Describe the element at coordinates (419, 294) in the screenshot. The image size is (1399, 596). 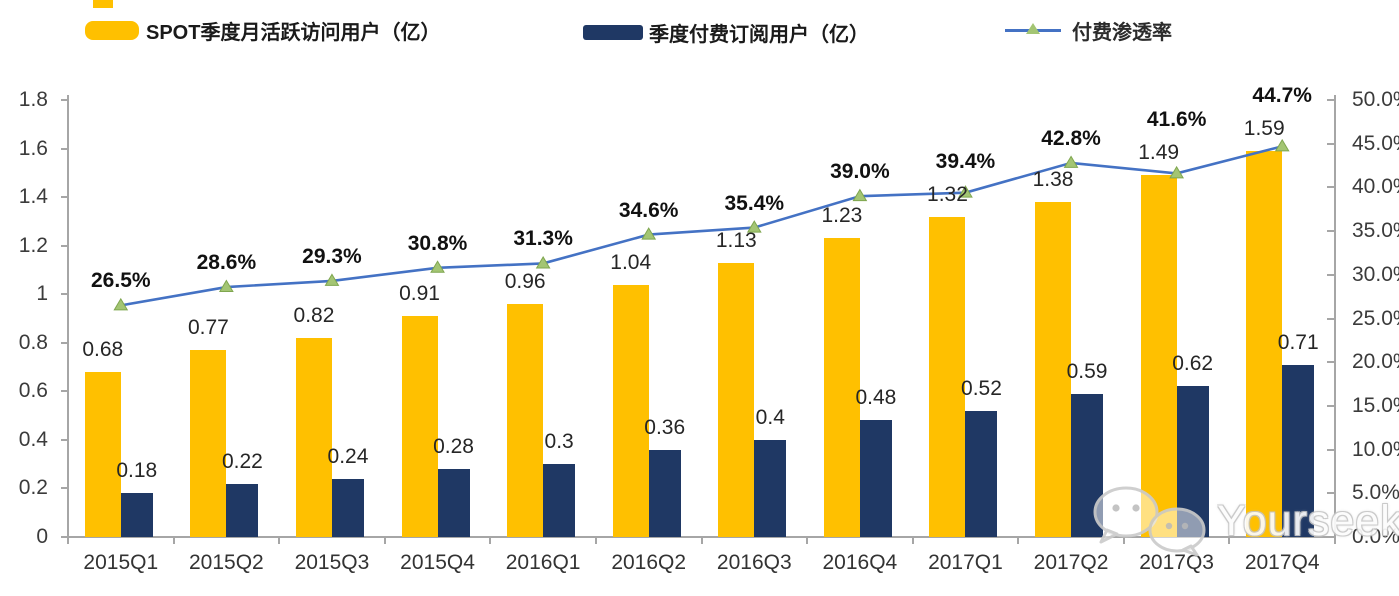
I see `mau-value-label: 0.91` at that location.